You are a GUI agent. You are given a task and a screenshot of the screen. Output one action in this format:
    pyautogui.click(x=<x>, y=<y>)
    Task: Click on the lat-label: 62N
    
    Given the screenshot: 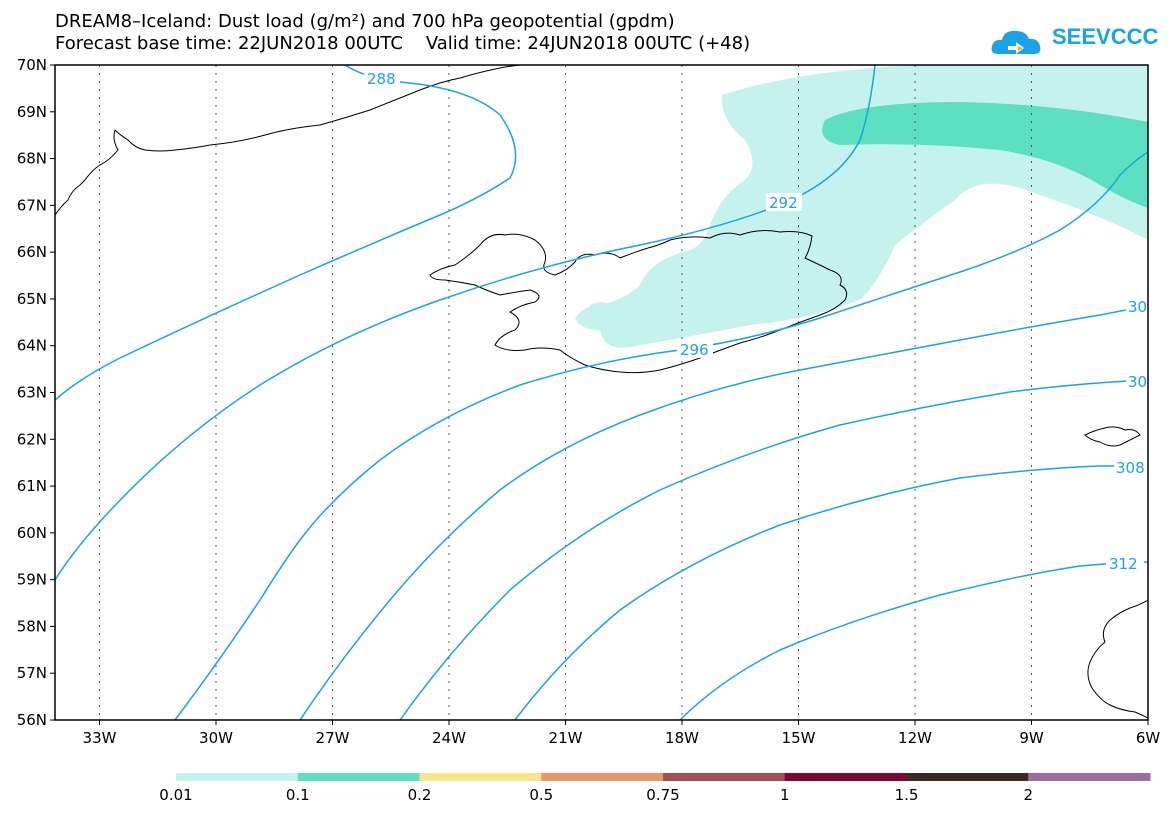 What is the action you would take?
    pyautogui.click(x=32, y=439)
    